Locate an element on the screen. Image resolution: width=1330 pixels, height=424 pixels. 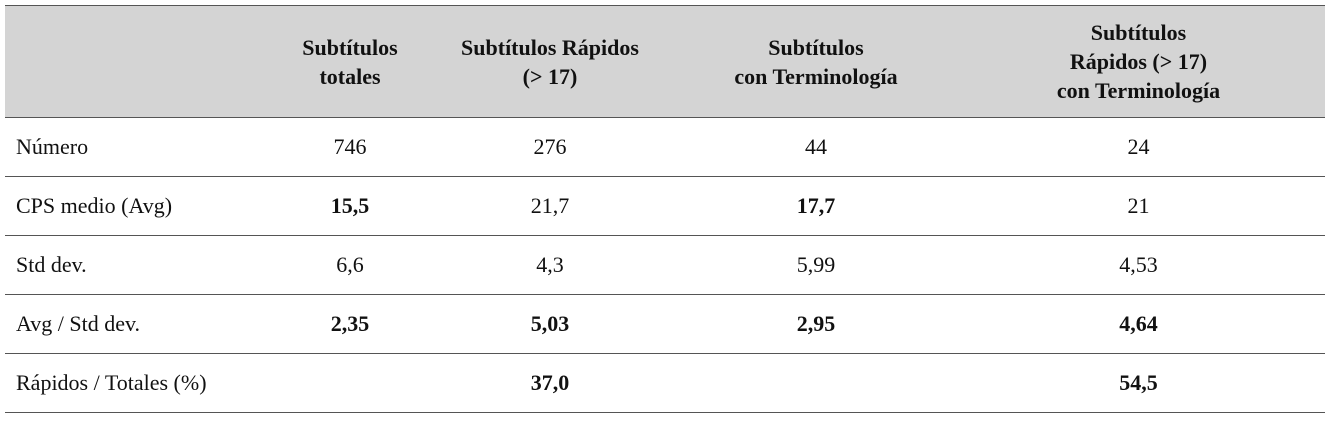
table-row: Rápidos / Totales (%) 37,0 54,5 is located at coordinates (665, 383).